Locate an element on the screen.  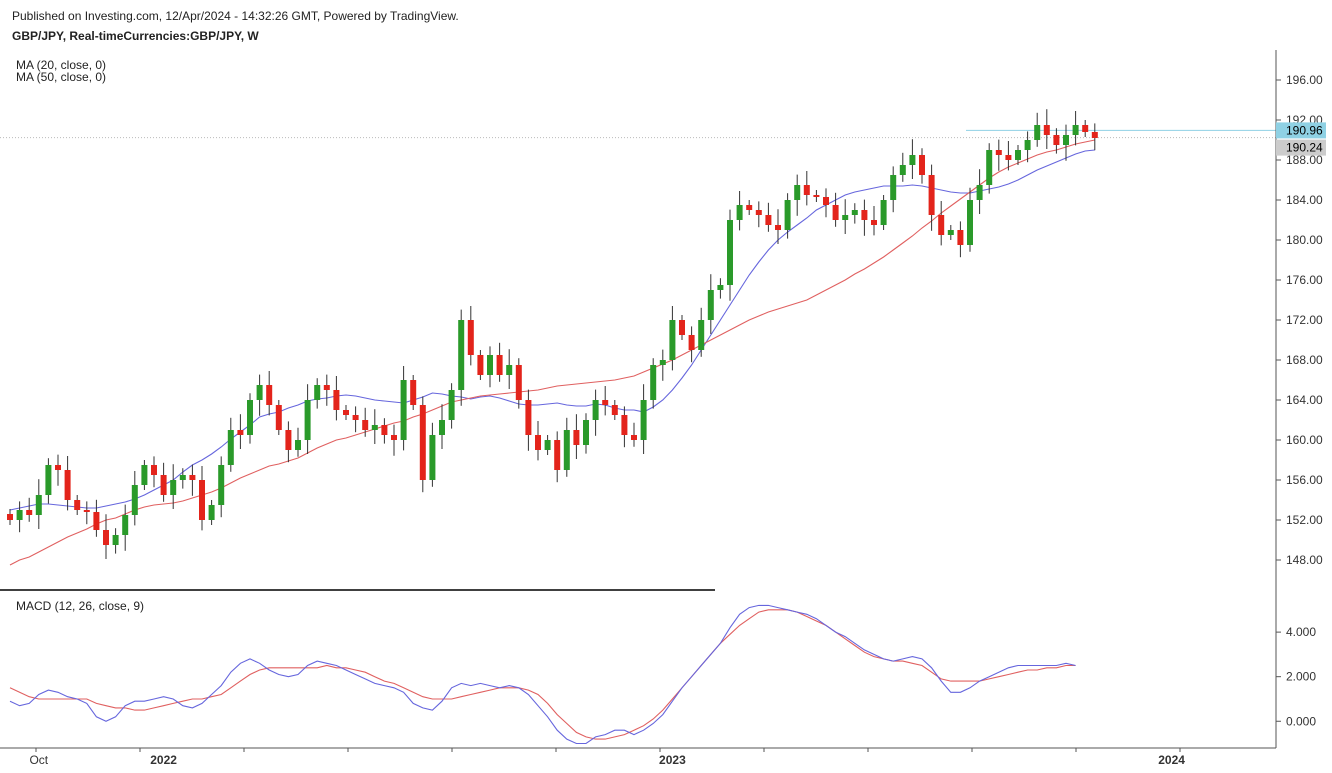
price-tick-label: 160.00 is located at coordinates (1304, 440).